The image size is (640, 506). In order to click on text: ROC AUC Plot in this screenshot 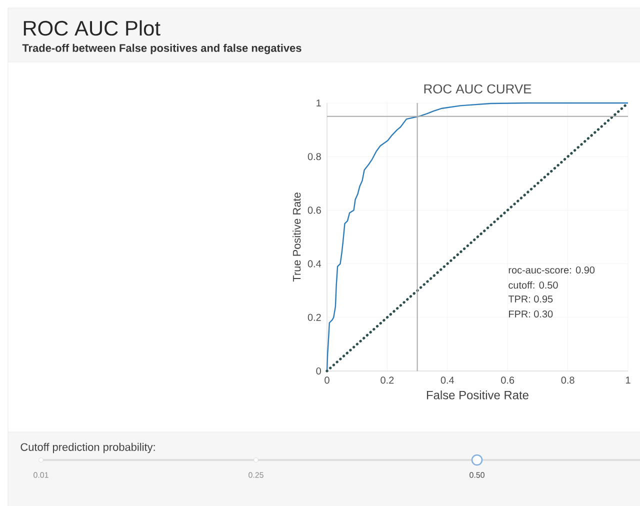, I will do `click(92, 28)`.